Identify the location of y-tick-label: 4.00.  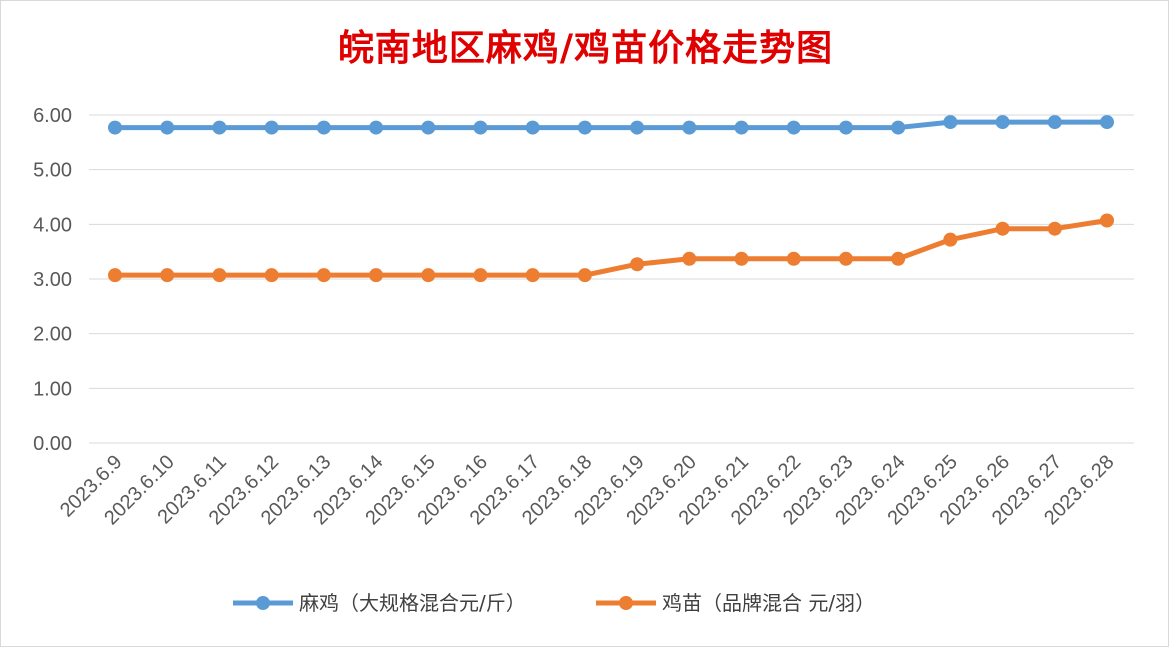
(52, 225).